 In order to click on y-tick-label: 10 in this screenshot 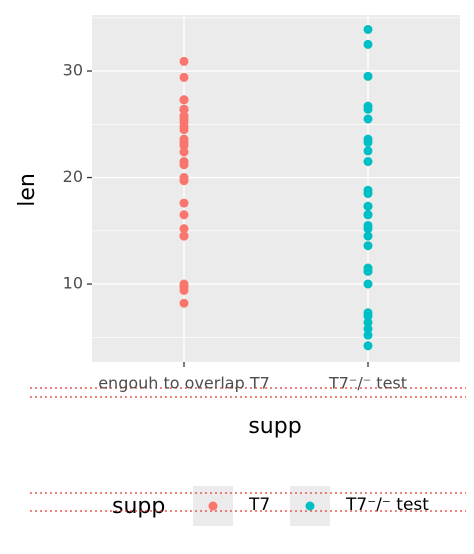, I will do `click(73, 283)`.